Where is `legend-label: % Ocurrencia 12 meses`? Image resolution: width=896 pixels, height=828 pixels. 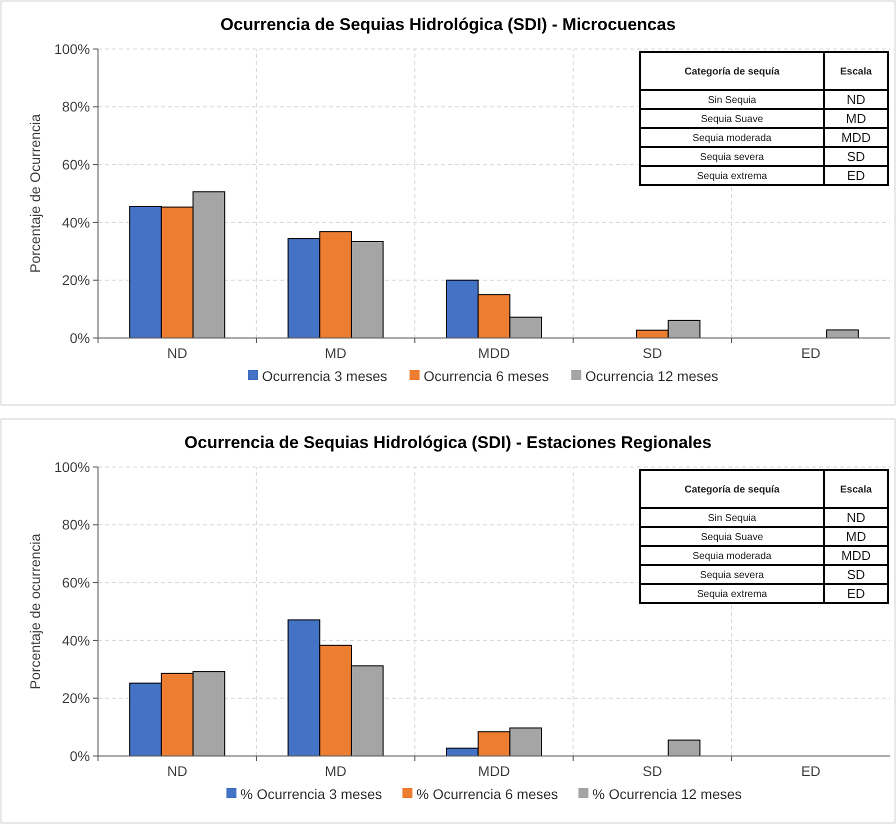 legend-label: % Ocurrencia 12 meses is located at coordinates (667, 794).